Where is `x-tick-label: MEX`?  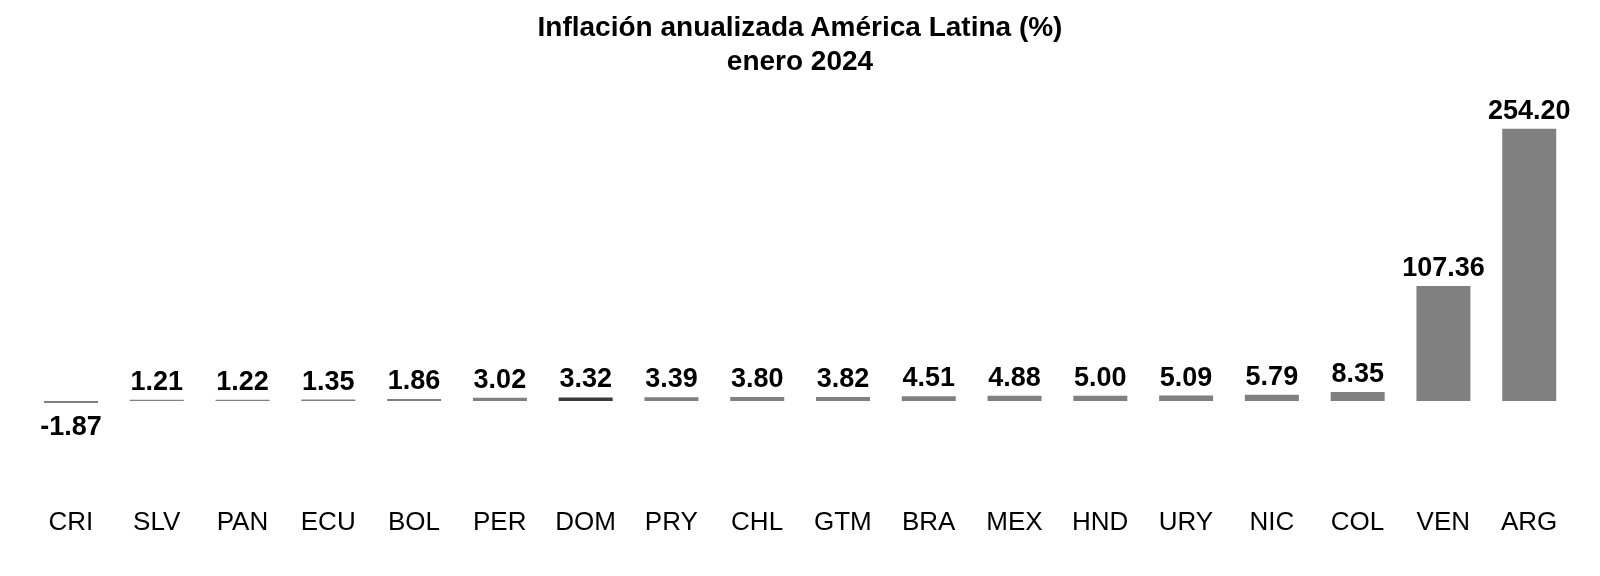 x-tick-label: MEX is located at coordinates (1014, 521).